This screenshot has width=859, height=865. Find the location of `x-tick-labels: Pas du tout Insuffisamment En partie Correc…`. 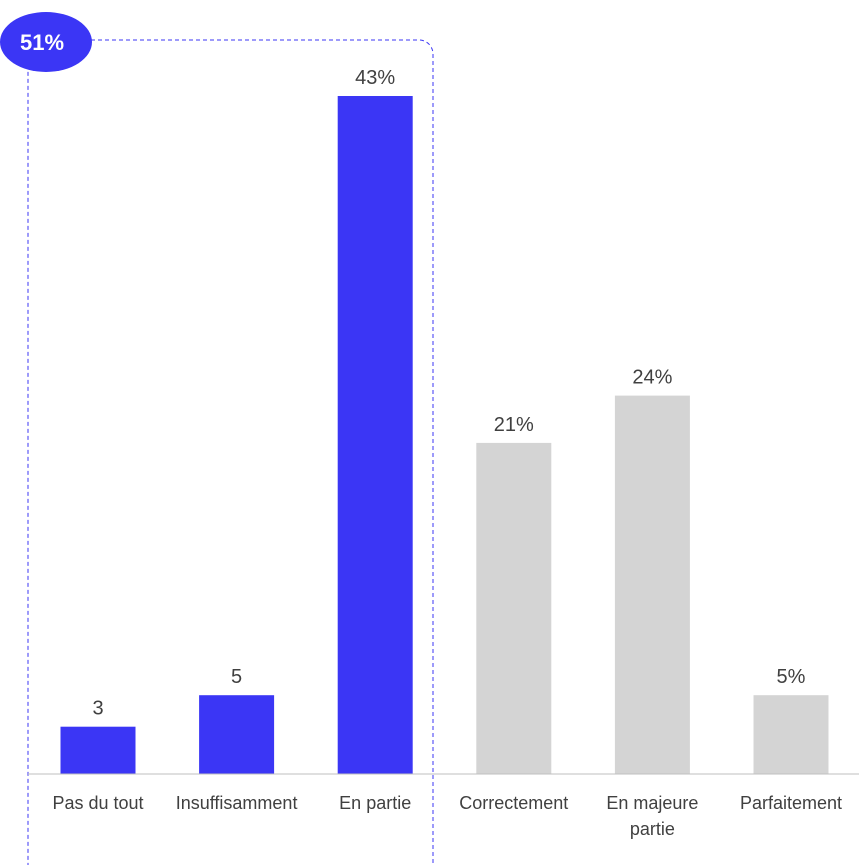

x-tick-labels: Pas du tout Insuffisamment En partie Correc… is located at coordinates (447, 816).